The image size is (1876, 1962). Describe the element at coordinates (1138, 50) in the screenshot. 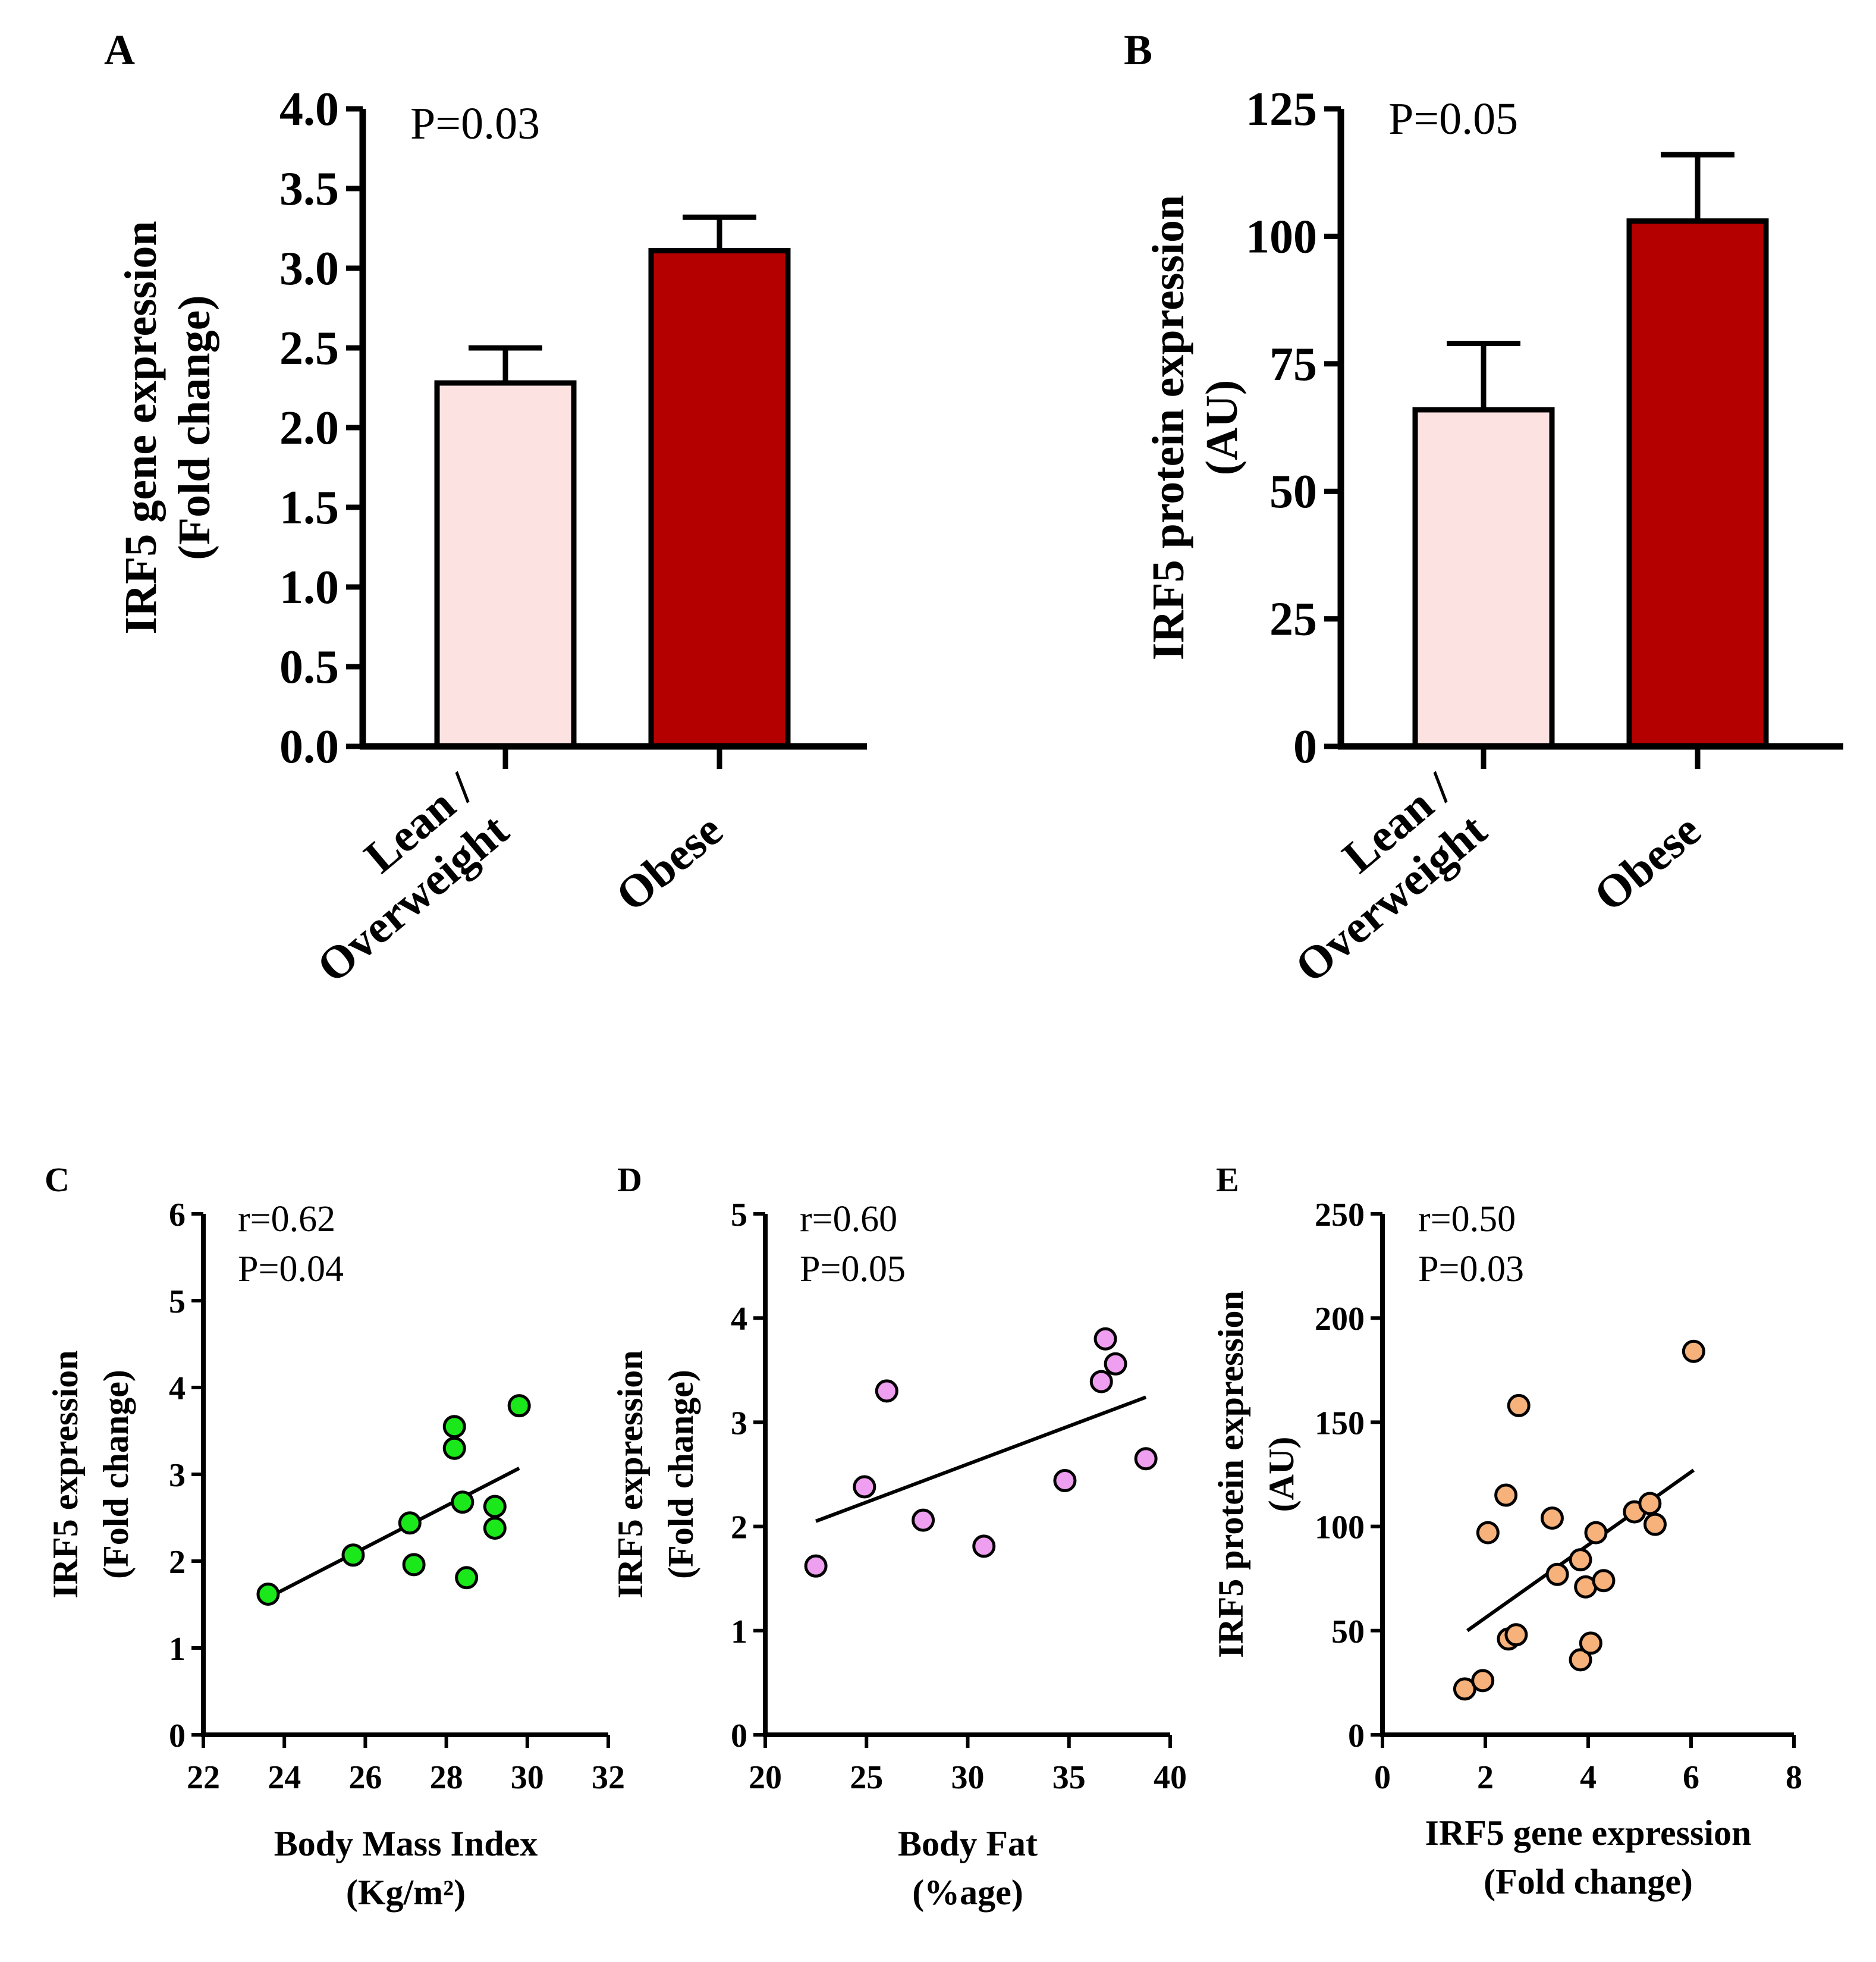

I see `panel-label: B` at that location.